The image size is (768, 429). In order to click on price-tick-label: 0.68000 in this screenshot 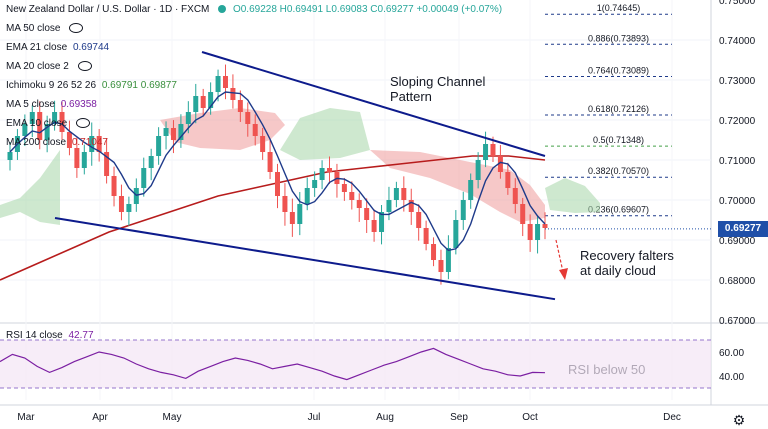, I will do `click(737, 281)`.